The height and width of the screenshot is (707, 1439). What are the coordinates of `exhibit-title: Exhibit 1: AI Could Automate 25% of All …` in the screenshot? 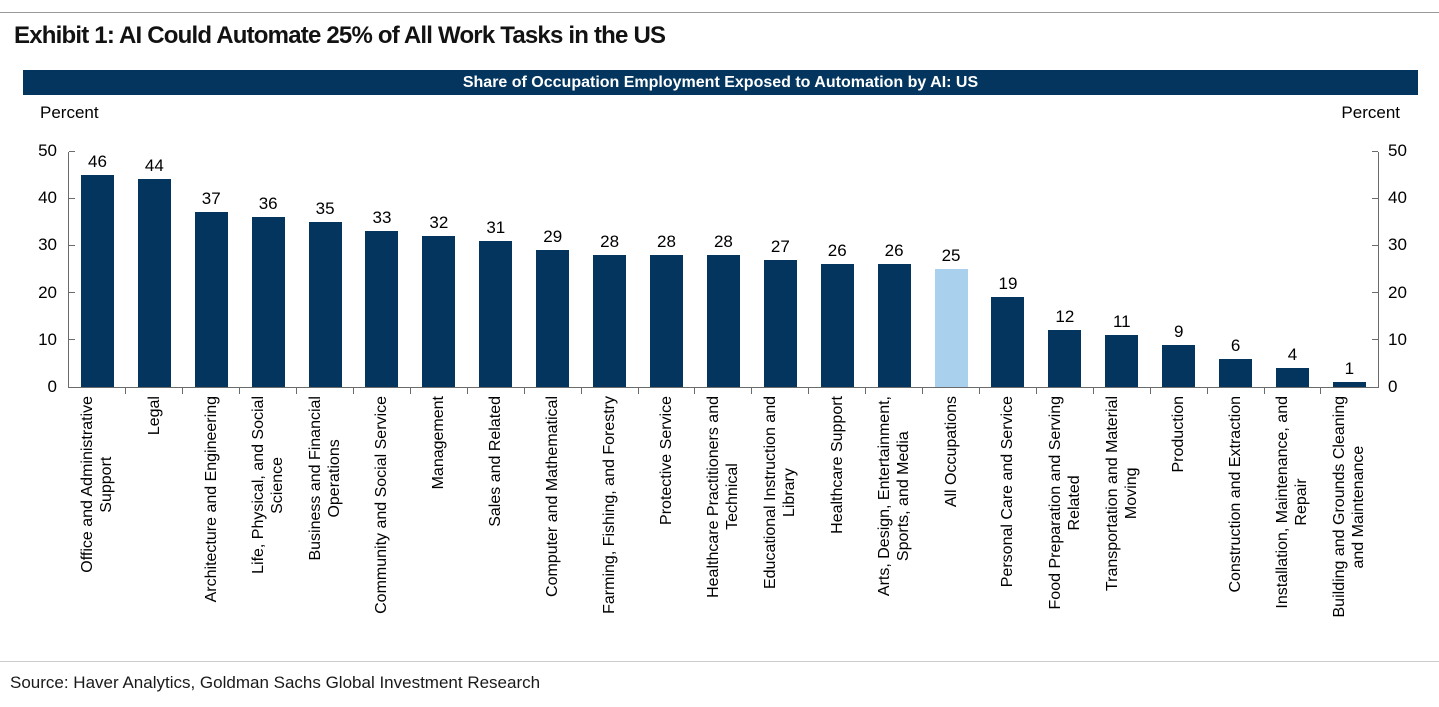 It's located at (340, 35).